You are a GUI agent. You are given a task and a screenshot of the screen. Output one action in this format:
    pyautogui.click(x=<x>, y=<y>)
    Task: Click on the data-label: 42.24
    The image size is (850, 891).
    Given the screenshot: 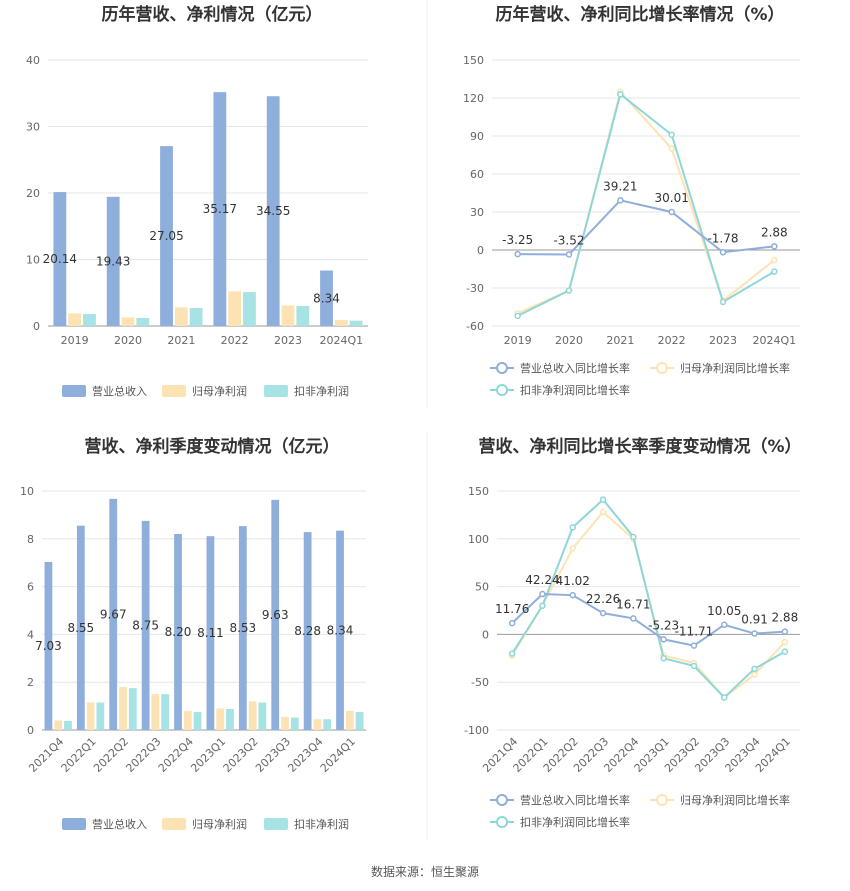 What is the action you would take?
    pyautogui.click(x=542, y=580)
    